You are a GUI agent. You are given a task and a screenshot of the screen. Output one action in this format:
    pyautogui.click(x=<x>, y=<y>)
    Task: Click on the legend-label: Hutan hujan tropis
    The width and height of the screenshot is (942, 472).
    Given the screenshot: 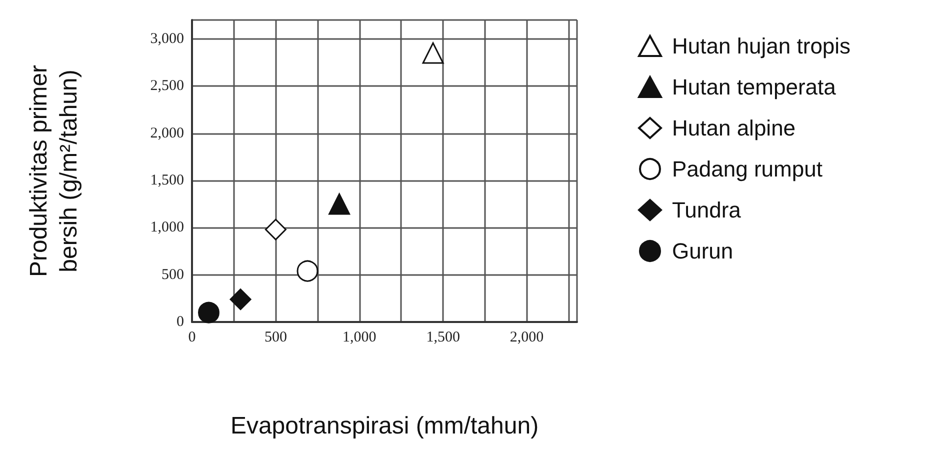 What is the action you would take?
    pyautogui.click(x=761, y=46)
    